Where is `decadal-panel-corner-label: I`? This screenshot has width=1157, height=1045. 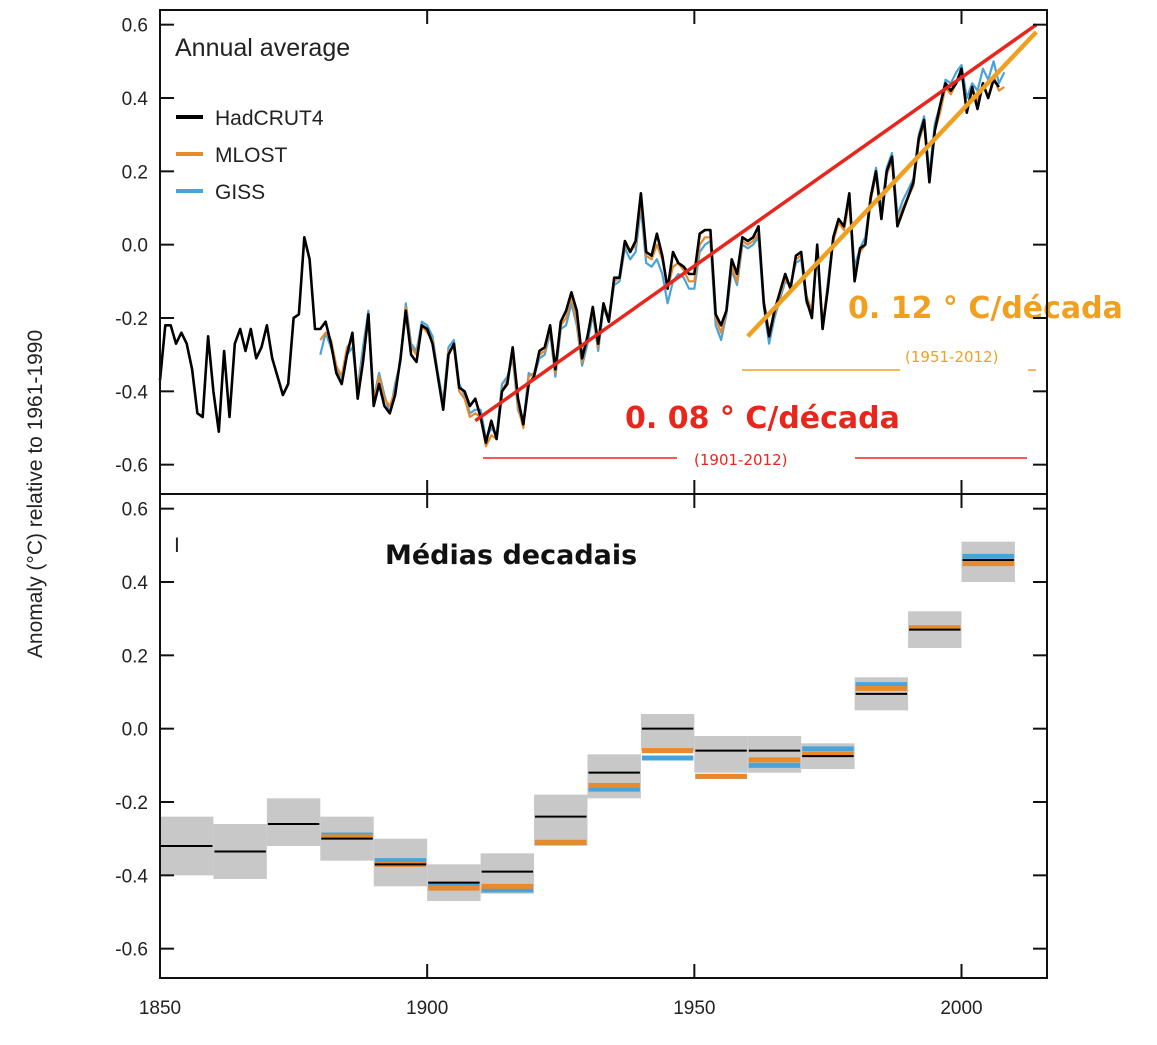 decadal-panel-corner-label: I is located at coordinates (177, 545).